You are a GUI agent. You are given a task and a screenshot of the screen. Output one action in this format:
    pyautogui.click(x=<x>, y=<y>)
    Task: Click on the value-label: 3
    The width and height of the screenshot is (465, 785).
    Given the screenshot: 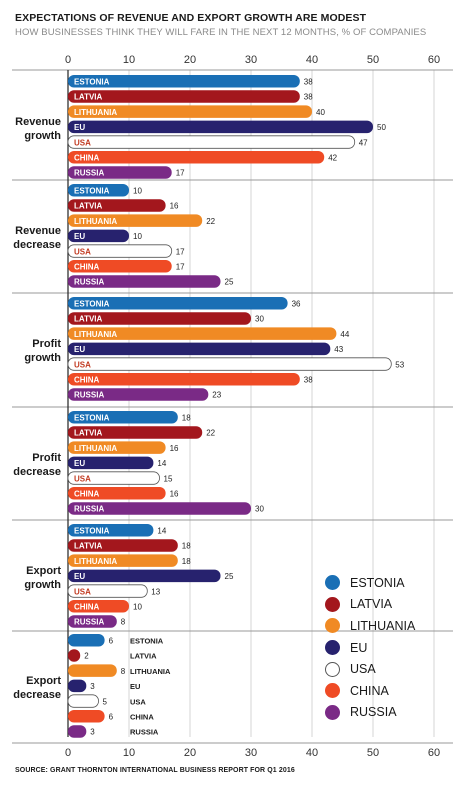 What is the action you would take?
    pyautogui.click(x=92, y=732)
    